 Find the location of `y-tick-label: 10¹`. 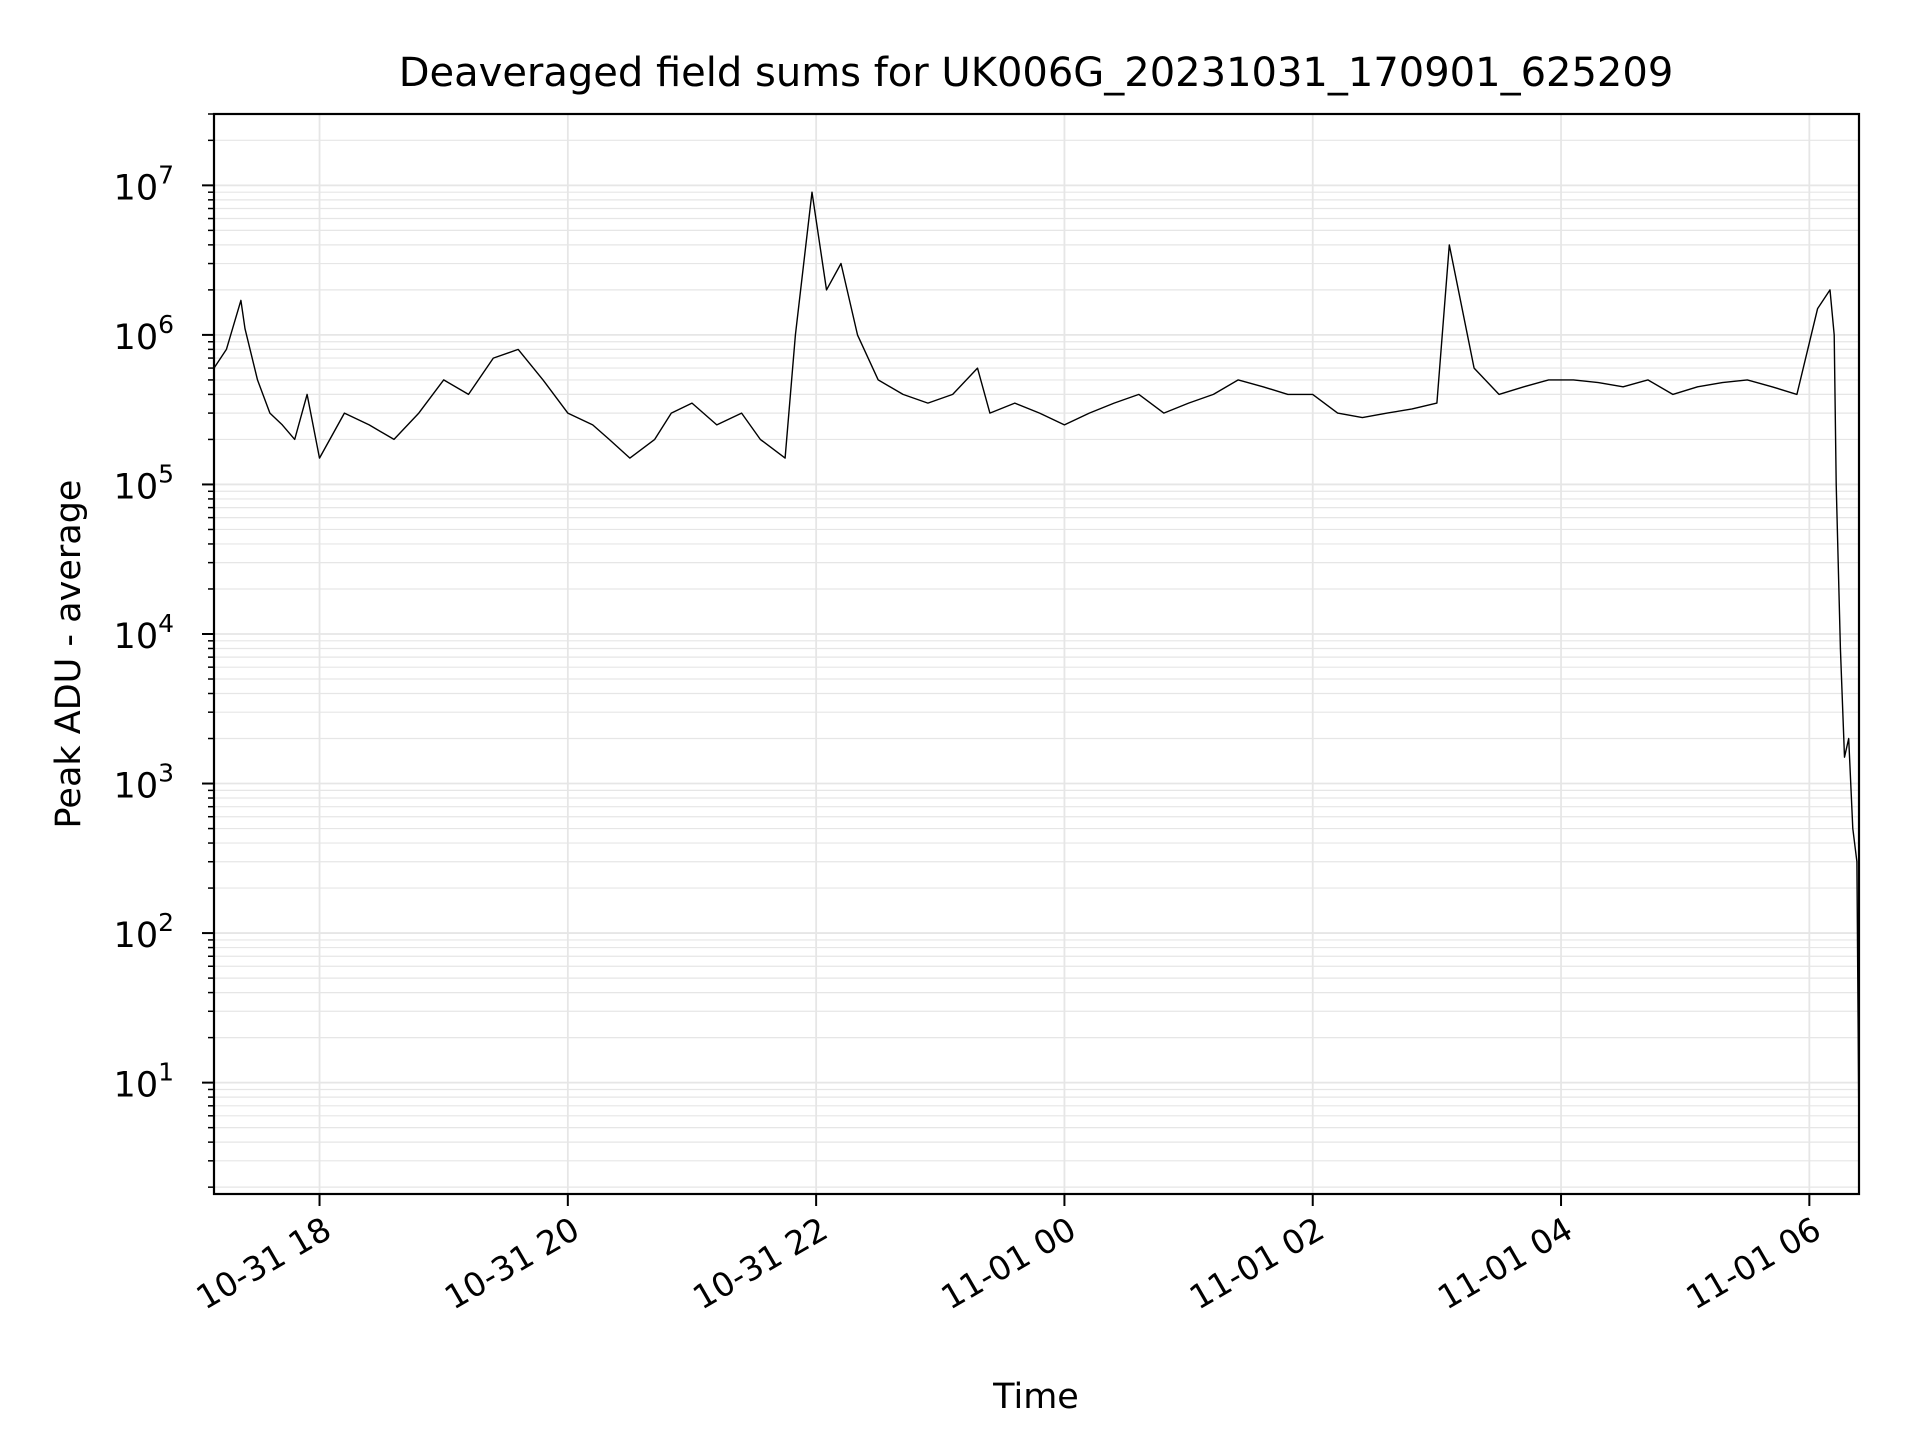

y-tick-label: 10¹ is located at coordinates (144, 1082).